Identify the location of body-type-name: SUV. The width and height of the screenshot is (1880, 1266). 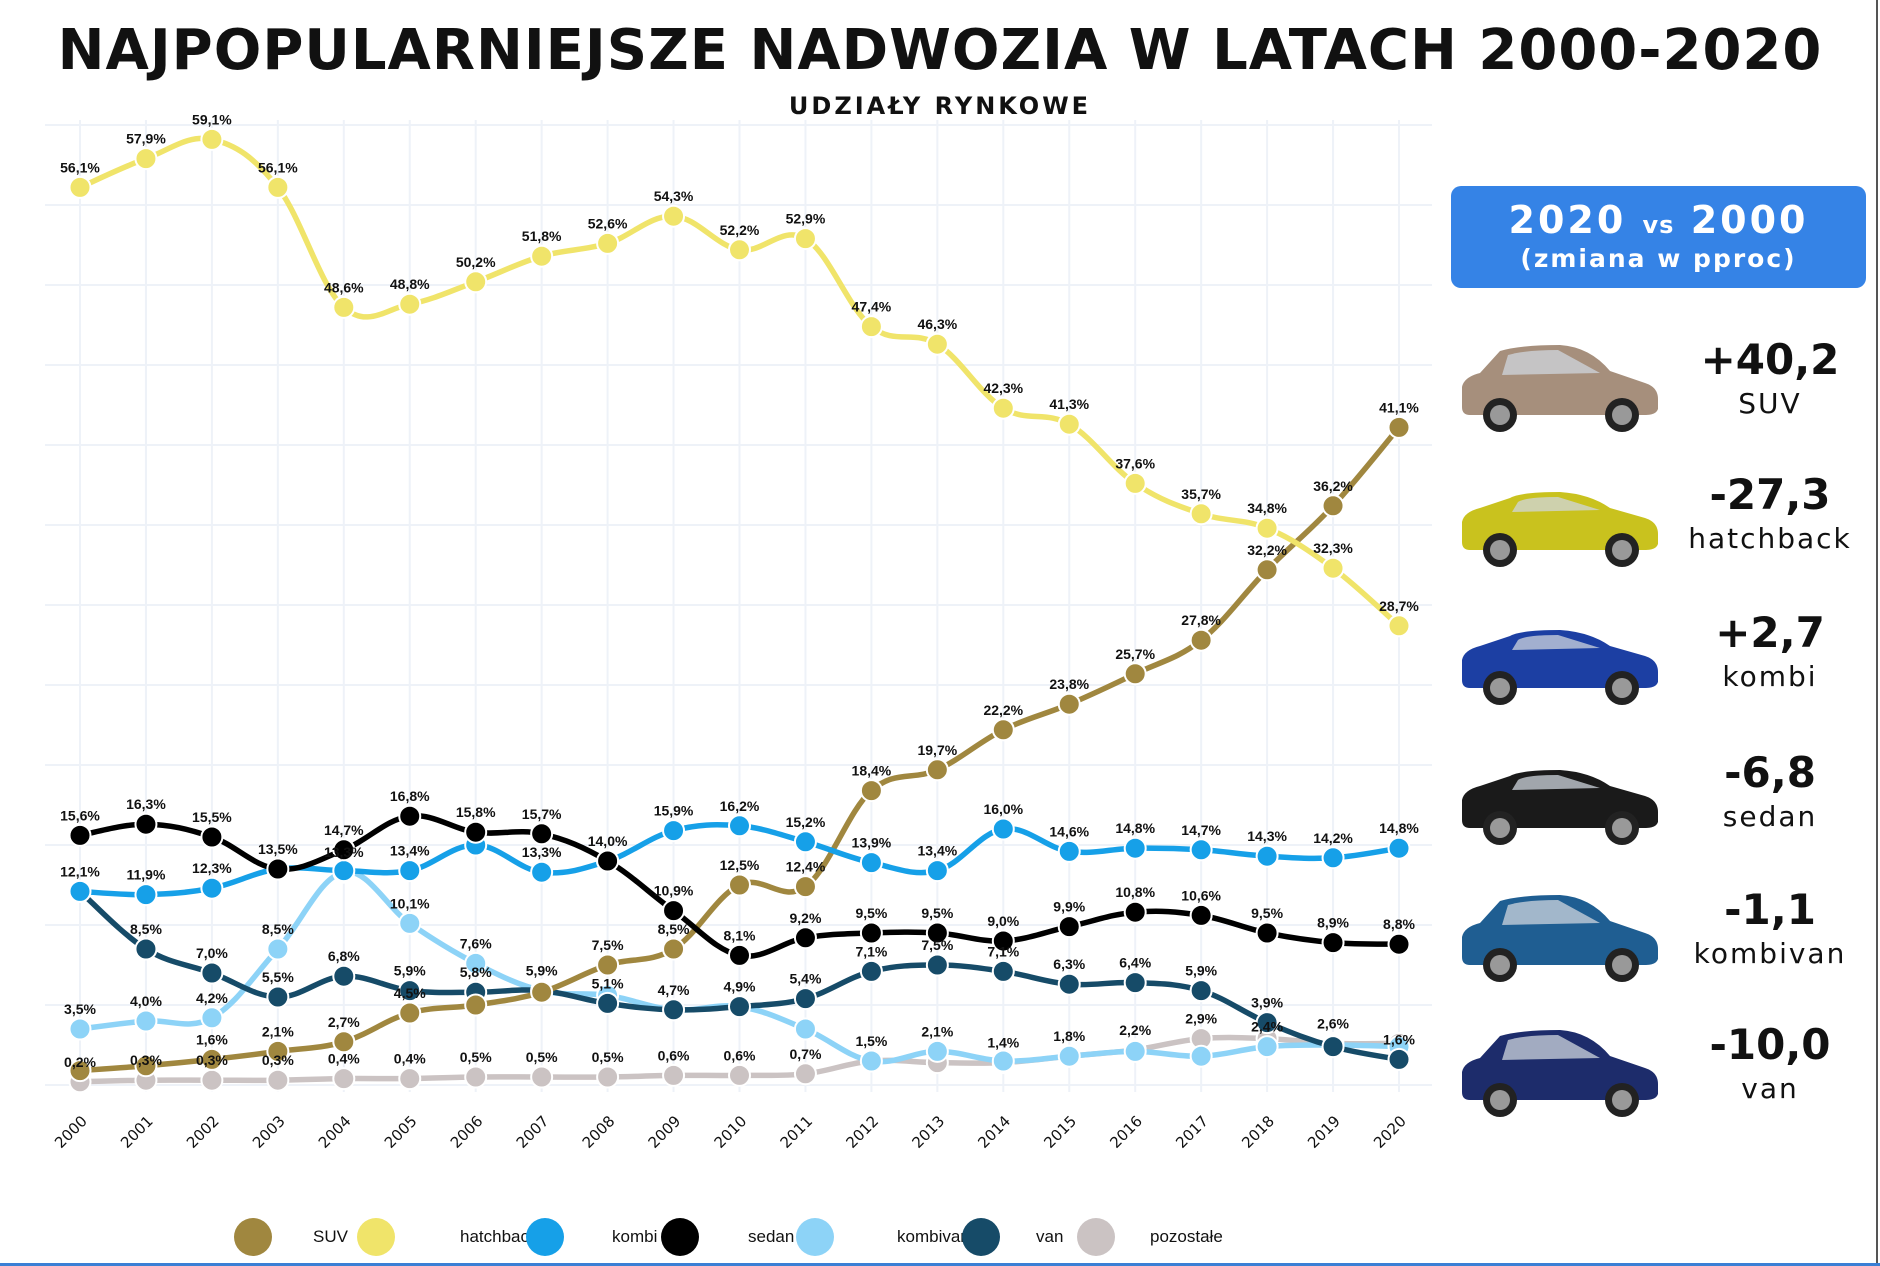
(1770, 403).